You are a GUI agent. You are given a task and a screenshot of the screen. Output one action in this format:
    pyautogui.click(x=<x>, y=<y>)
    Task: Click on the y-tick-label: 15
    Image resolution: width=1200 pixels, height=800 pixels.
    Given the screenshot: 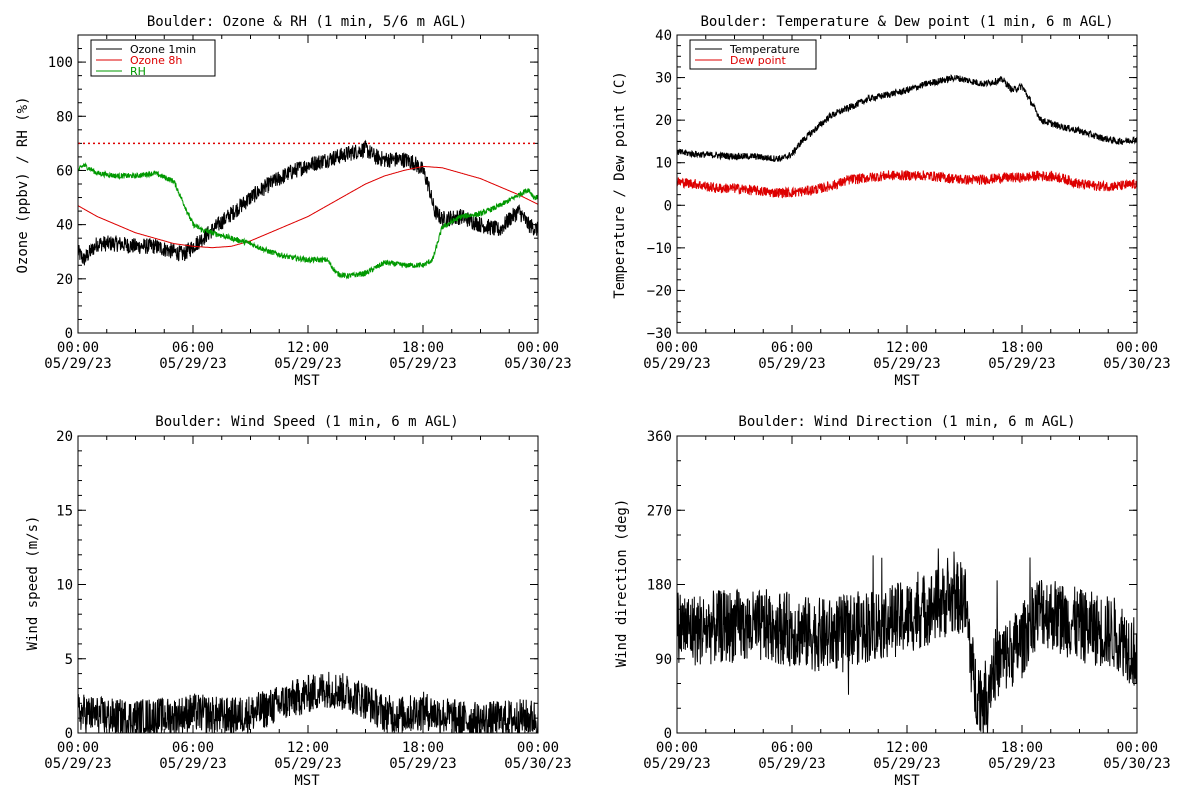 What is the action you would take?
    pyautogui.click(x=64, y=511)
    